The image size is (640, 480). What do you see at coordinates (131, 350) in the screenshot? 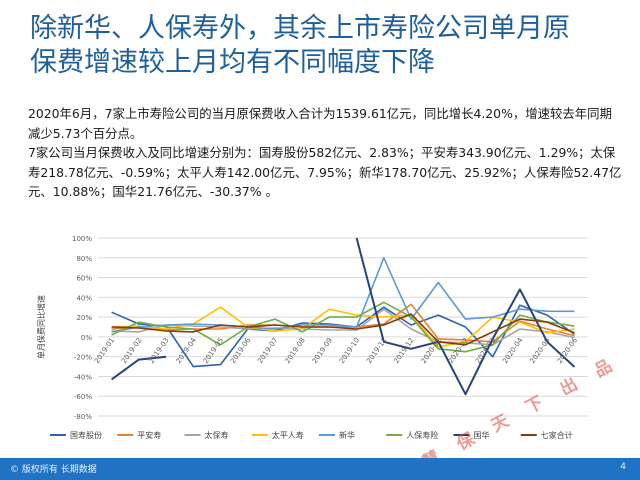
I see `x-tick-label: 2019-02` at bounding box center [131, 350].